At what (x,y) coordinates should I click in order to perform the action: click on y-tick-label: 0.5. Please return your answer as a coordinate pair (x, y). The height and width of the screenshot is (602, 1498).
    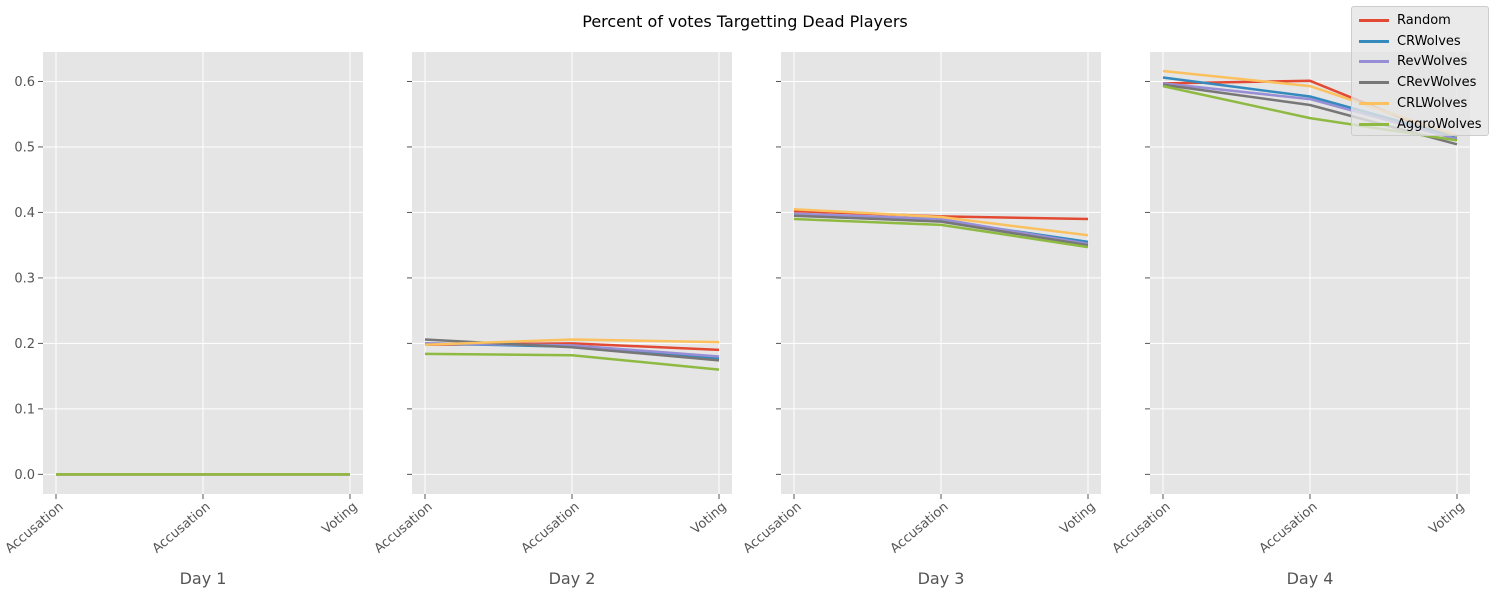
    Looking at the image, I should click on (24, 147).